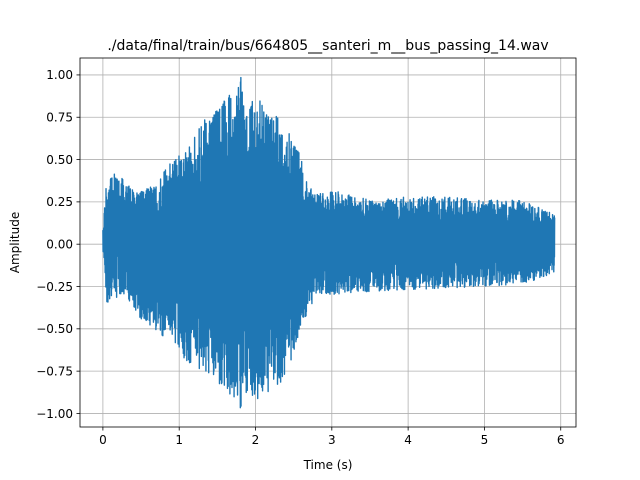 The image size is (640, 480). What do you see at coordinates (59, 202) in the screenshot?
I see `y-tick-label: 0.25` at bounding box center [59, 202].